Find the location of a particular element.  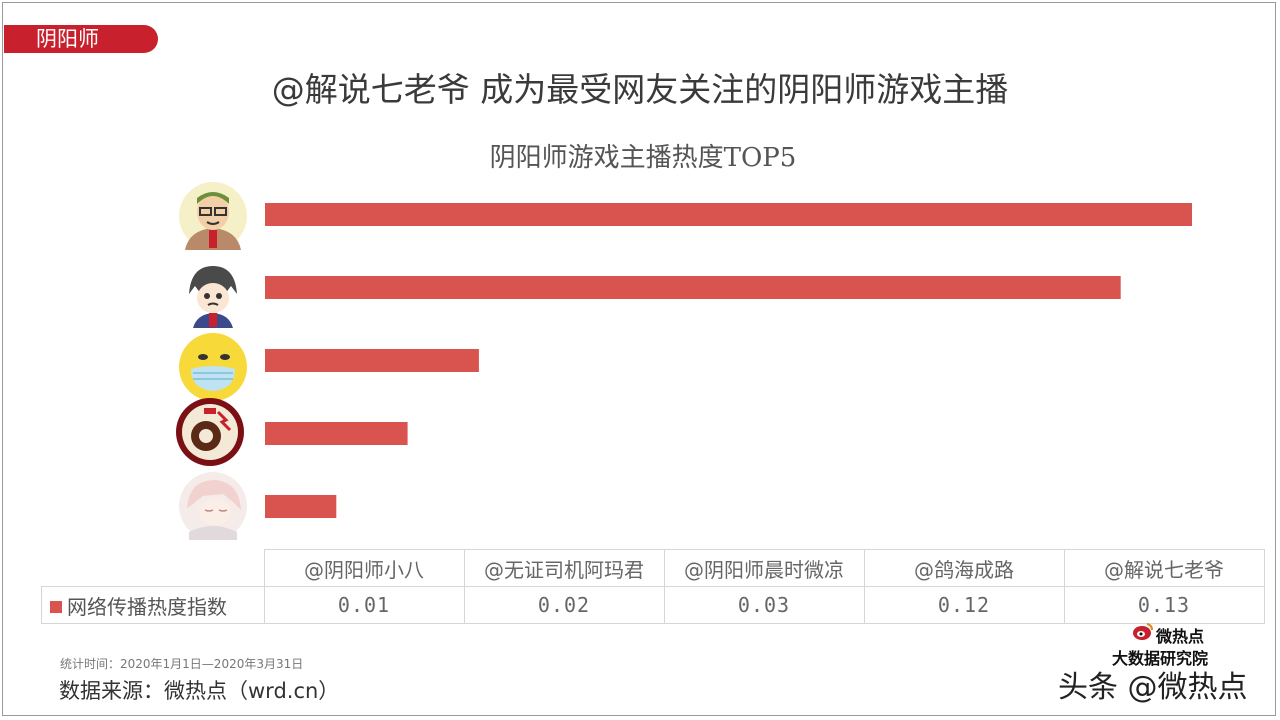

series-label: 网络传播热度指数 is located at coordinates (147, 606).